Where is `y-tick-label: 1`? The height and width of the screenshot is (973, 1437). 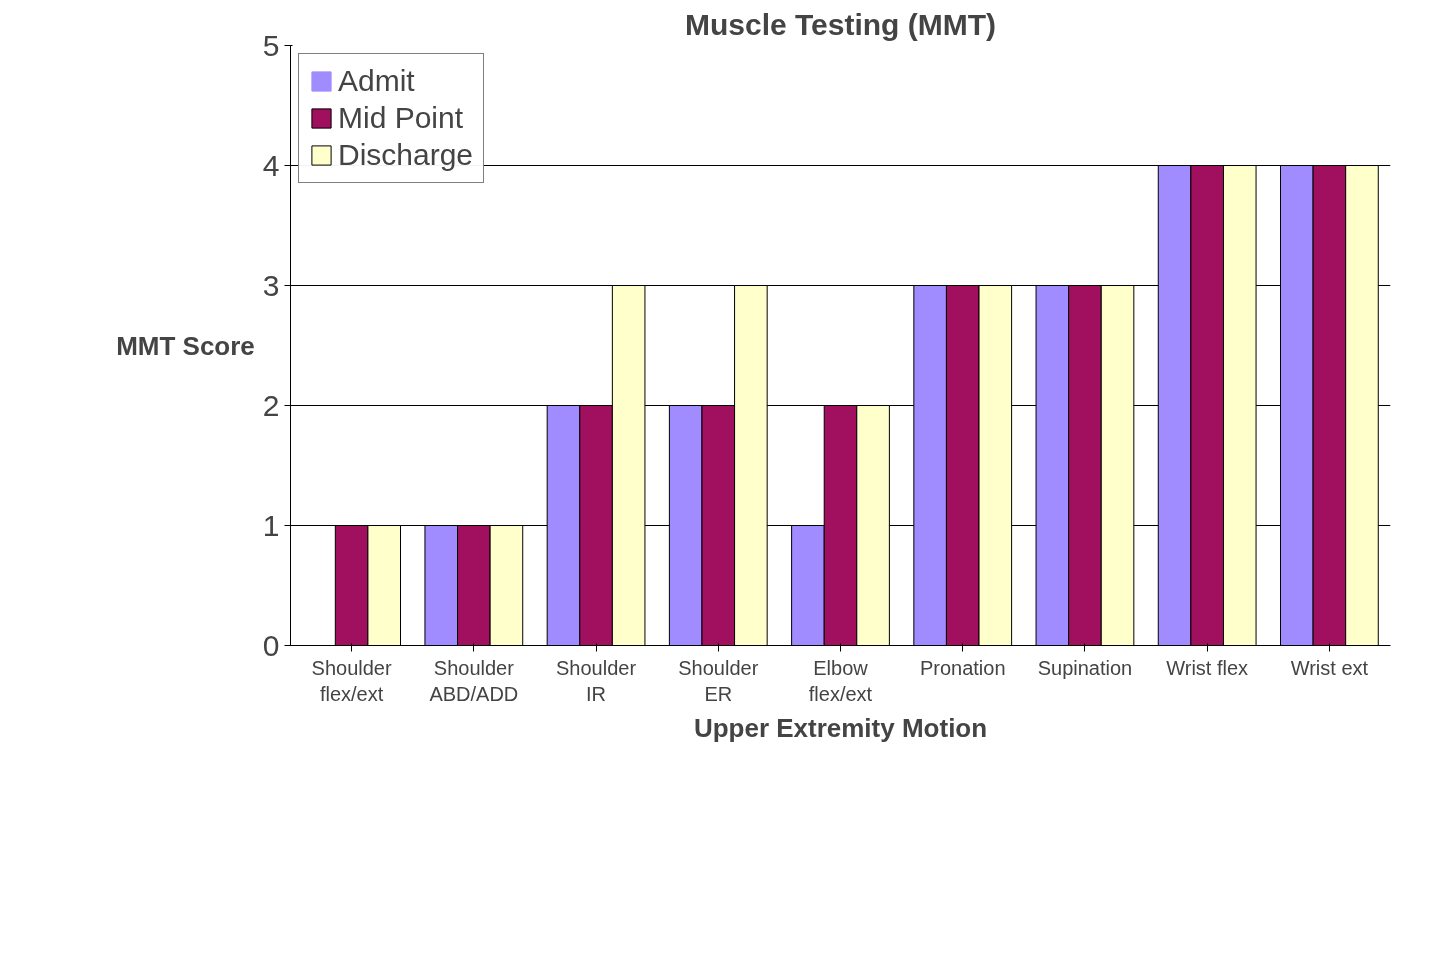 y-tick-label: 1 is located at coordinates (271, 525).